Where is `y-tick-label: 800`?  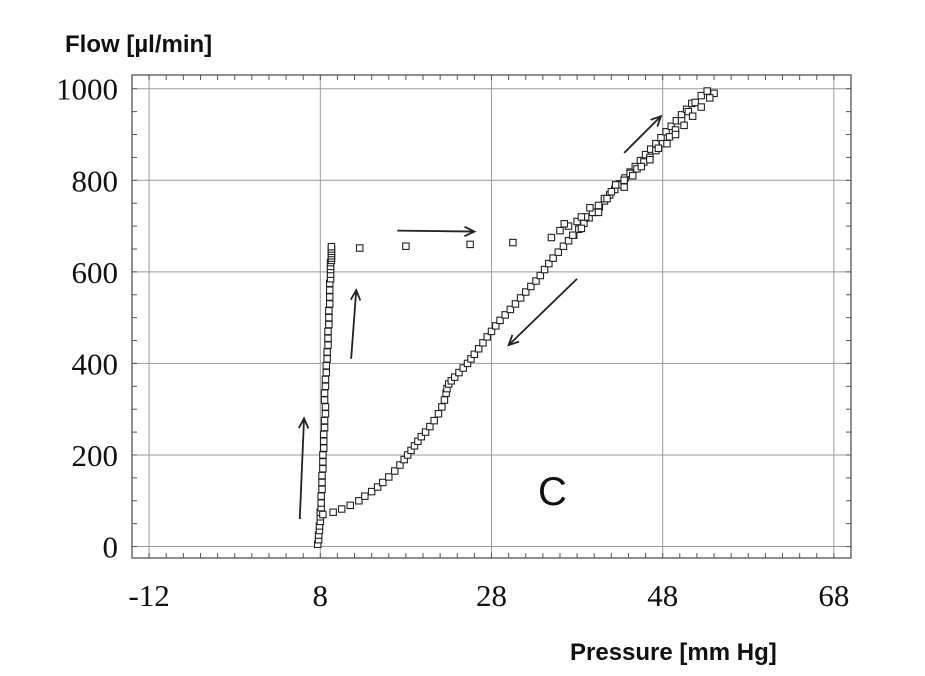
y-tick-label: 800 is located at coordinates (95, 180).